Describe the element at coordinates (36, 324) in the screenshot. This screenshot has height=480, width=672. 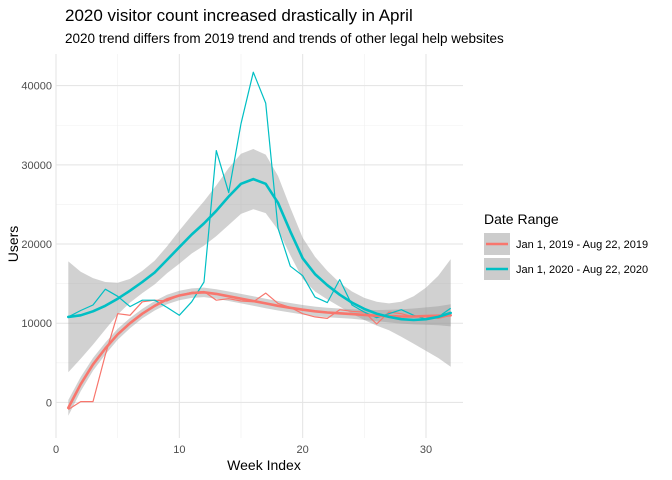
I see `y-tick-label: 10000` at that location.